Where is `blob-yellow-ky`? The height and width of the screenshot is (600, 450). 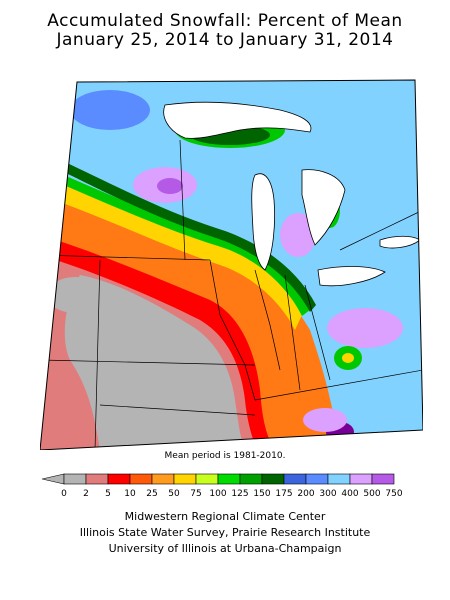
blob-yellow-ky is located at coordinates (348, 358).